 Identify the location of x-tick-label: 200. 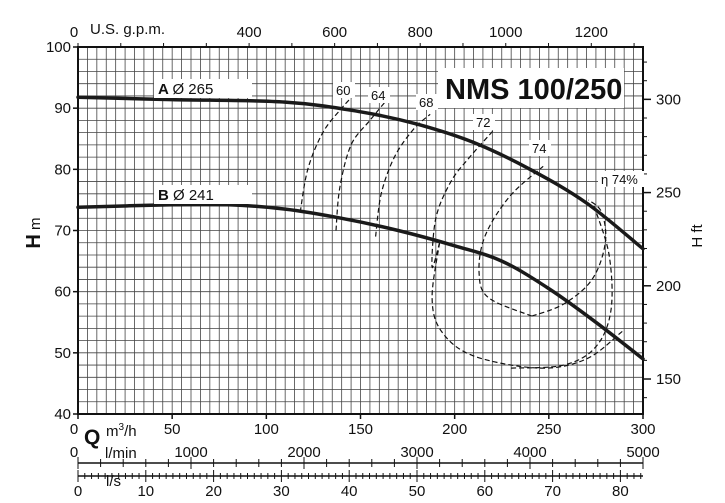
(454, 429).